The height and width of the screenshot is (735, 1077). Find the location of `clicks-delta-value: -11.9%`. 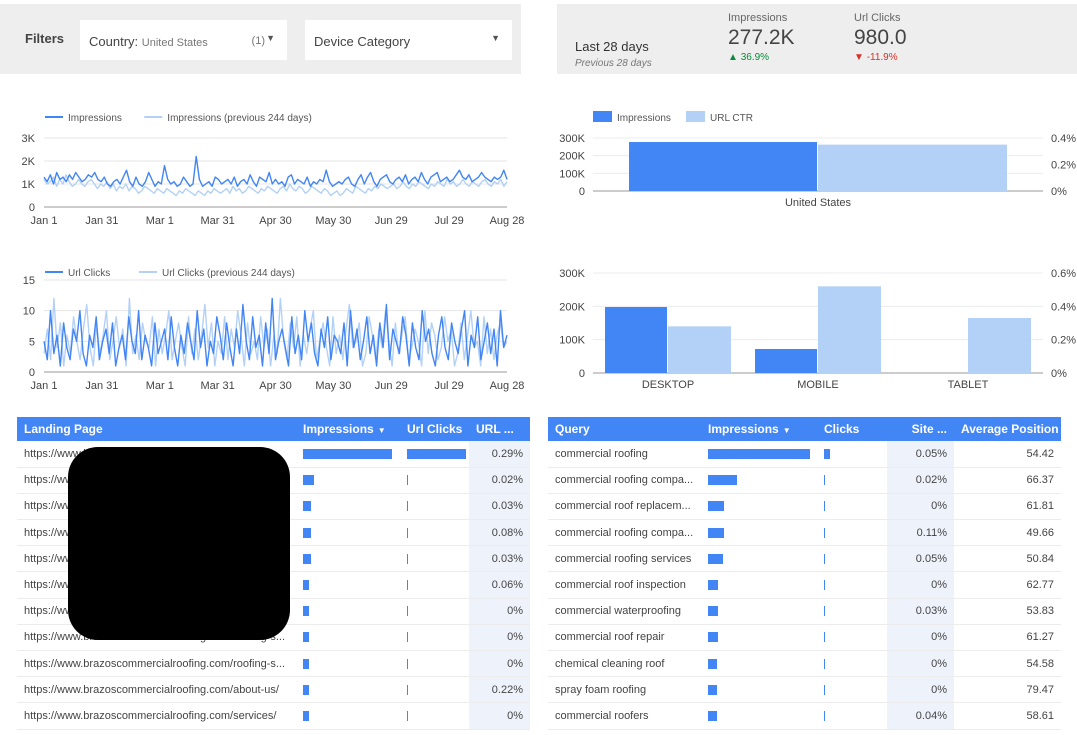

clicks-delta-value: -11.9% is located at coordinates (882, 57).